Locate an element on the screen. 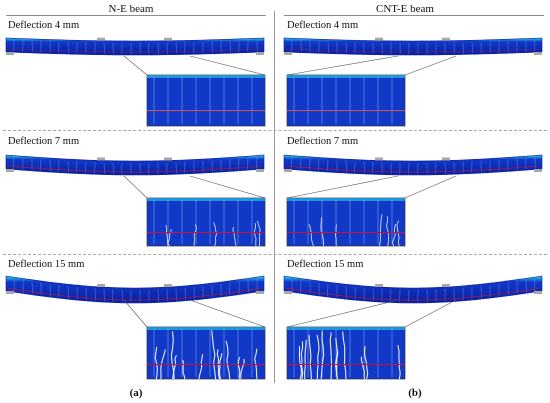 Image resolution: width=550 pixels, height=403 pixels. heading-rule-right is located at coordinates (414, 15).